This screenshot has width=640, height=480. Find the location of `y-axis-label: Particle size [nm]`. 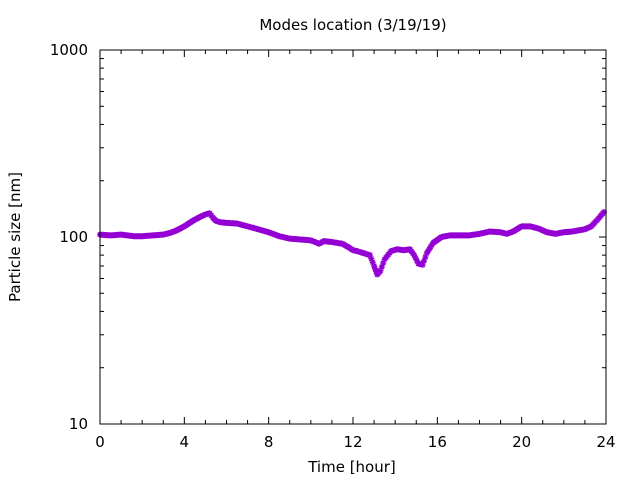

y-axis-label: Particle size [nm] is located at coordinates (15, 237).